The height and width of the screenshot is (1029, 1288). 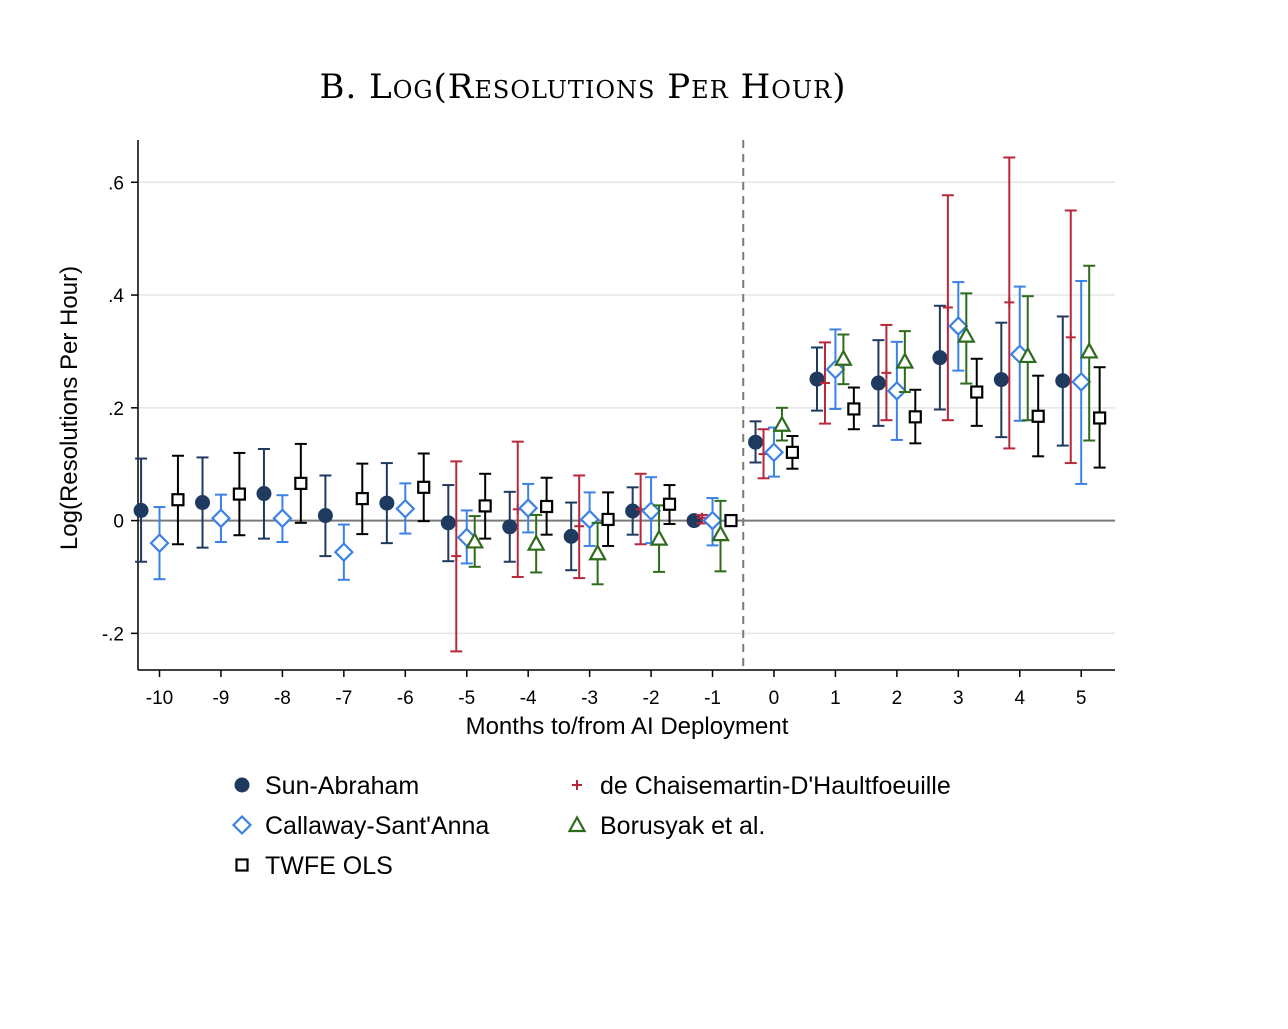 I want to click on legend-label: de Chaisemartin-D'Haultfoeuille, so click(x=775, y=786).